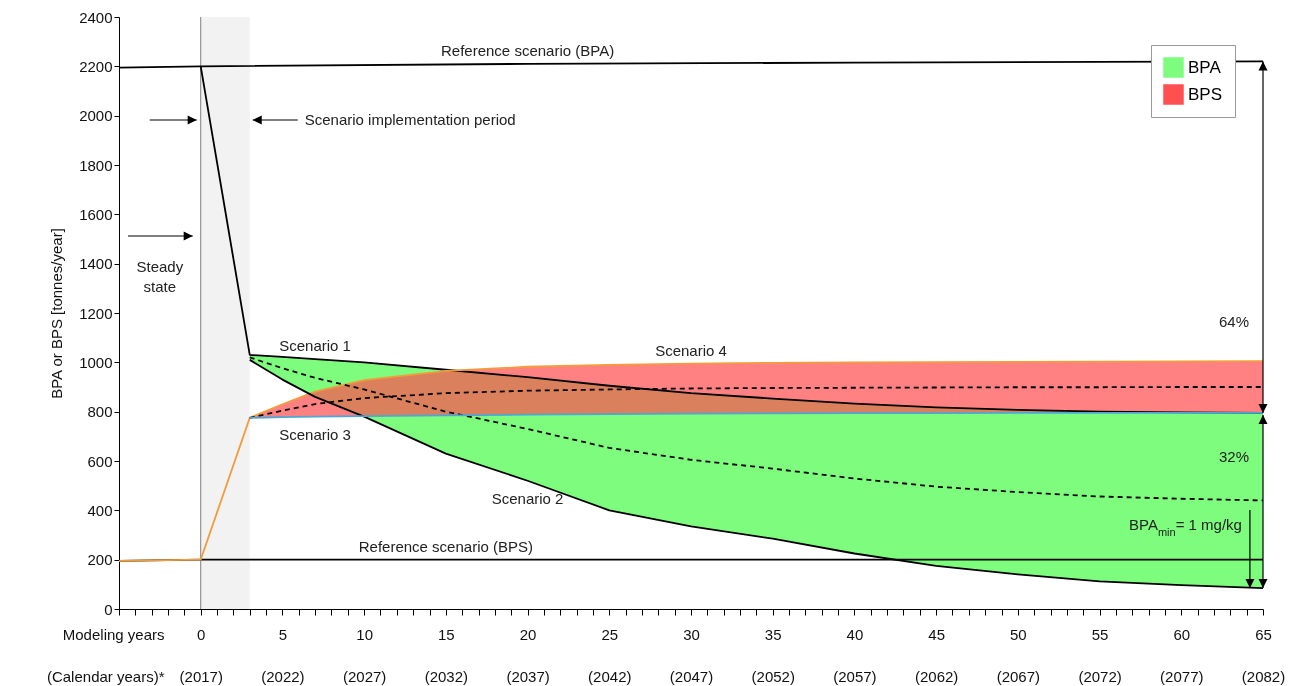  Describe the element at coordinates (96, 66) in the screenshot. I see `y-tick-label: 2200` at that location.